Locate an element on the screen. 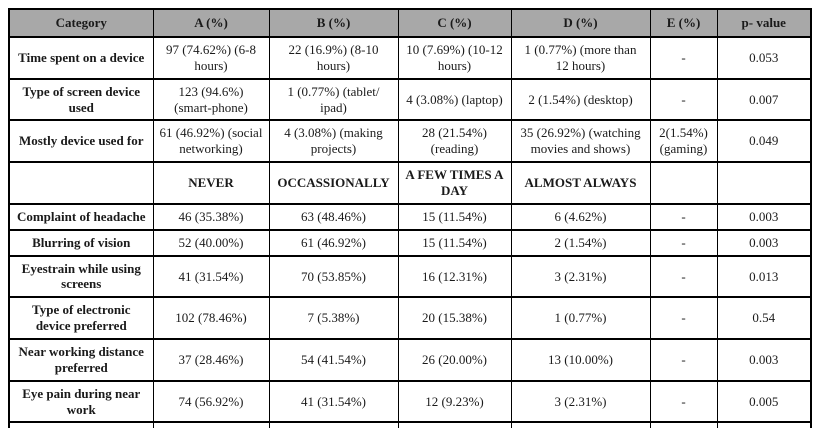 Image resolution: width=818 pixels, height=428 pixels. table-cell: 52 (40.00%) is located at coordinates (211, 242).